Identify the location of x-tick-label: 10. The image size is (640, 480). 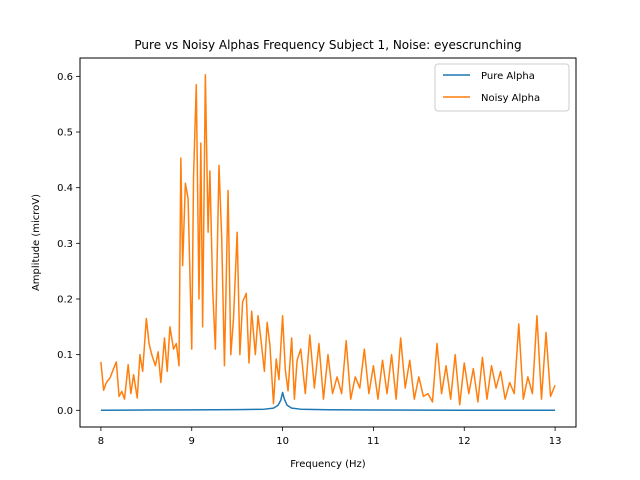
(282, 441).